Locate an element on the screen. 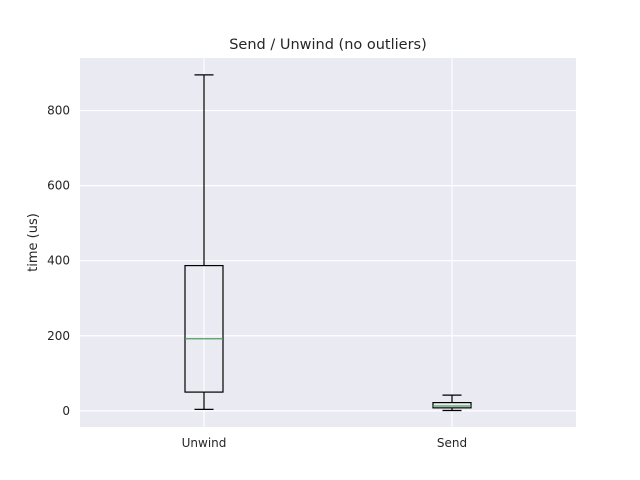  y-tick-label: 200 is located at coordinates (58, 336).